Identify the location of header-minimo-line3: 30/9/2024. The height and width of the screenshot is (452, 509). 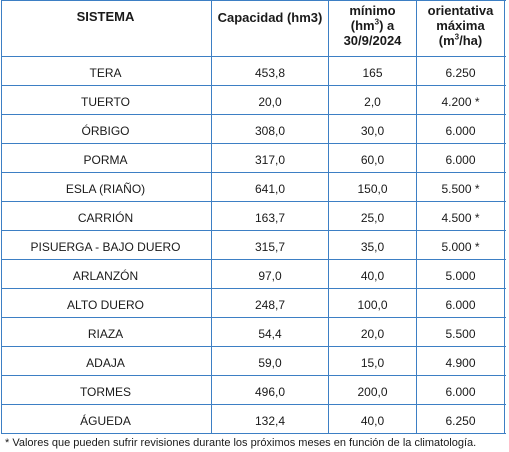
(372, 40).